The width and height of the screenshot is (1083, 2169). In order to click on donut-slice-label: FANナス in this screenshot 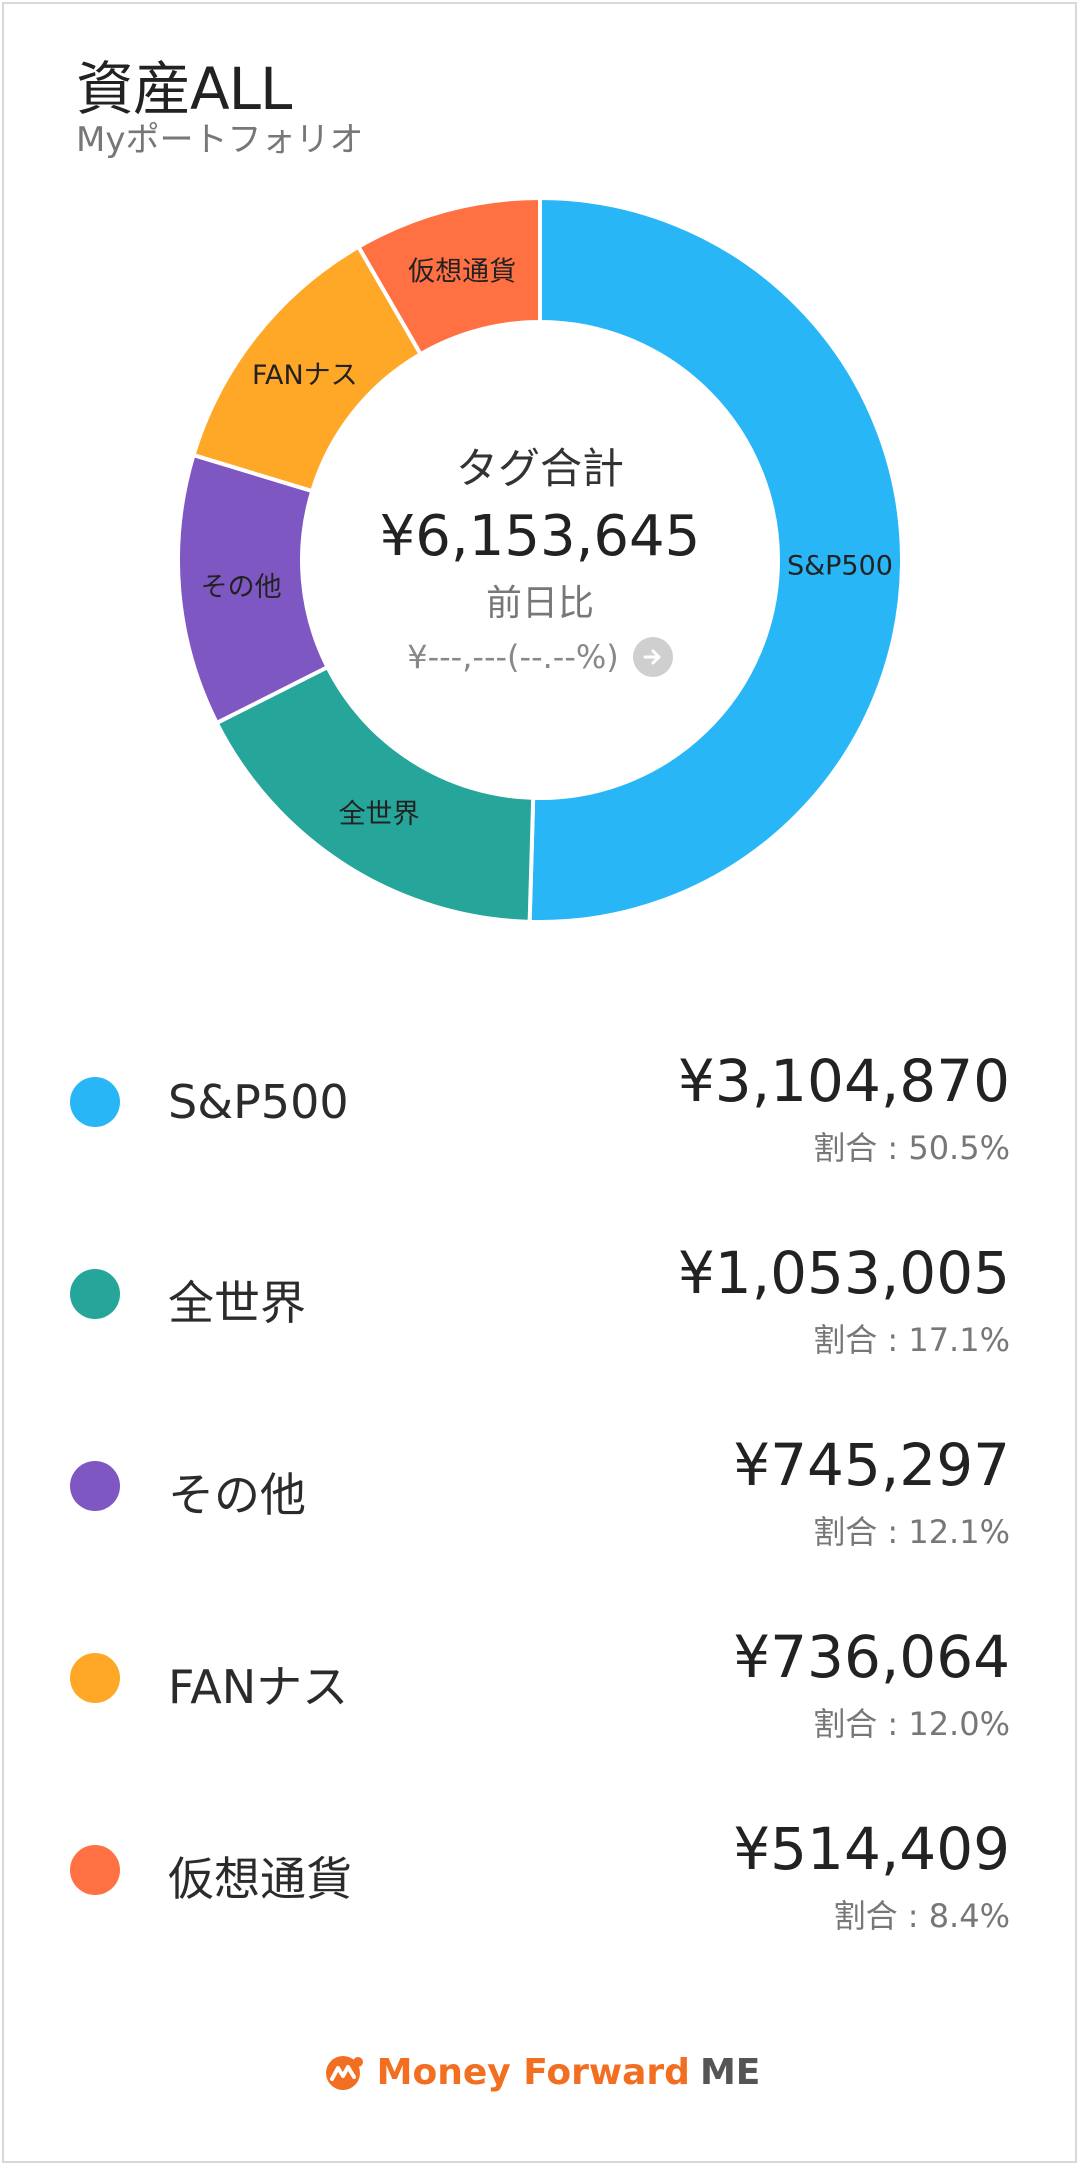, I will do `click(305, 375)`.